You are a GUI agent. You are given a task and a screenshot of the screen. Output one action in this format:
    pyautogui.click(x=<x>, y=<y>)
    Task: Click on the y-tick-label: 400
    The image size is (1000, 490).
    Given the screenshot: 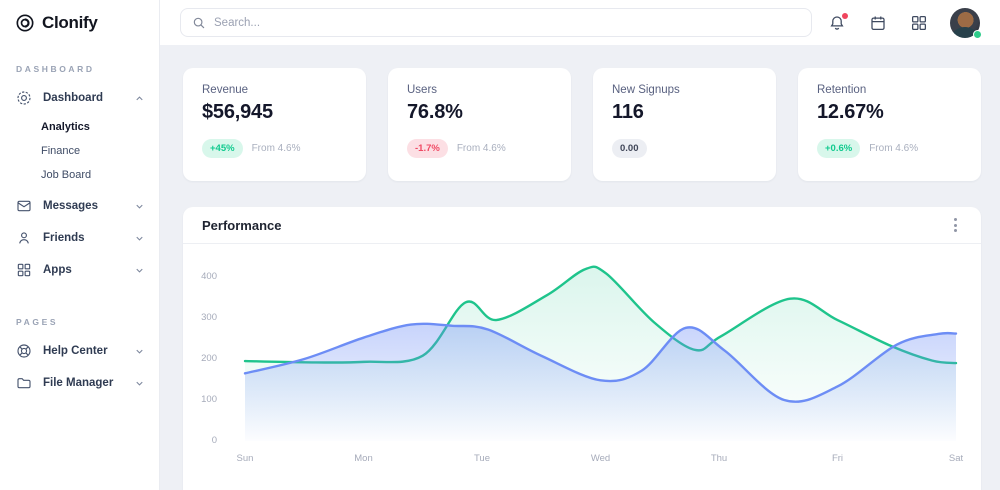 What is the action you would take?
    pyautogui.click(x=209, y=276)
    